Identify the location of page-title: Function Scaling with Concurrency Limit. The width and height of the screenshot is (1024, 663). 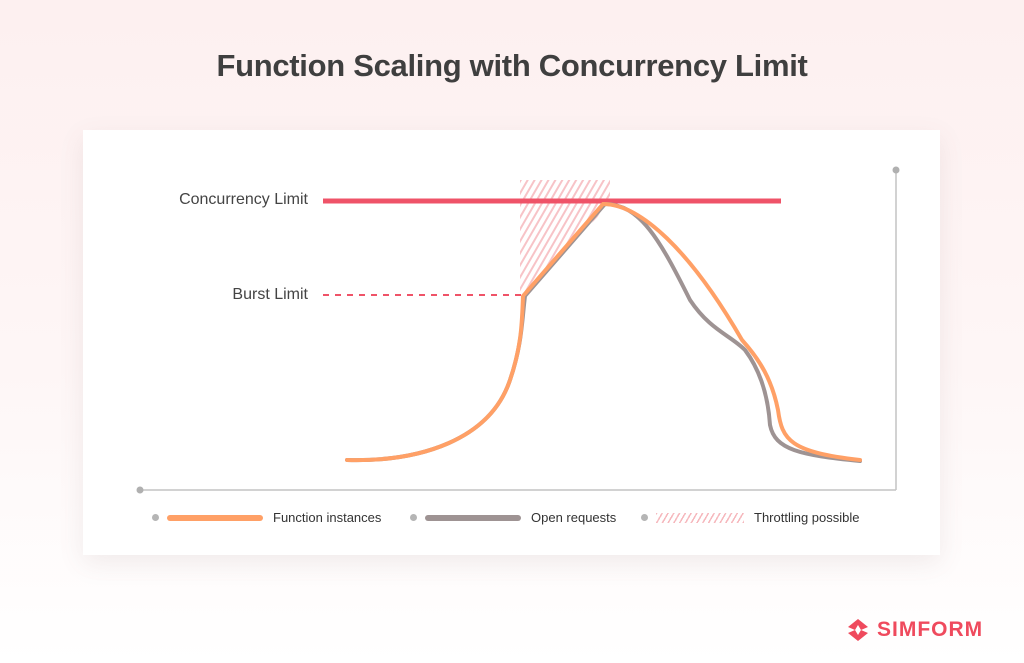
(512, 65).